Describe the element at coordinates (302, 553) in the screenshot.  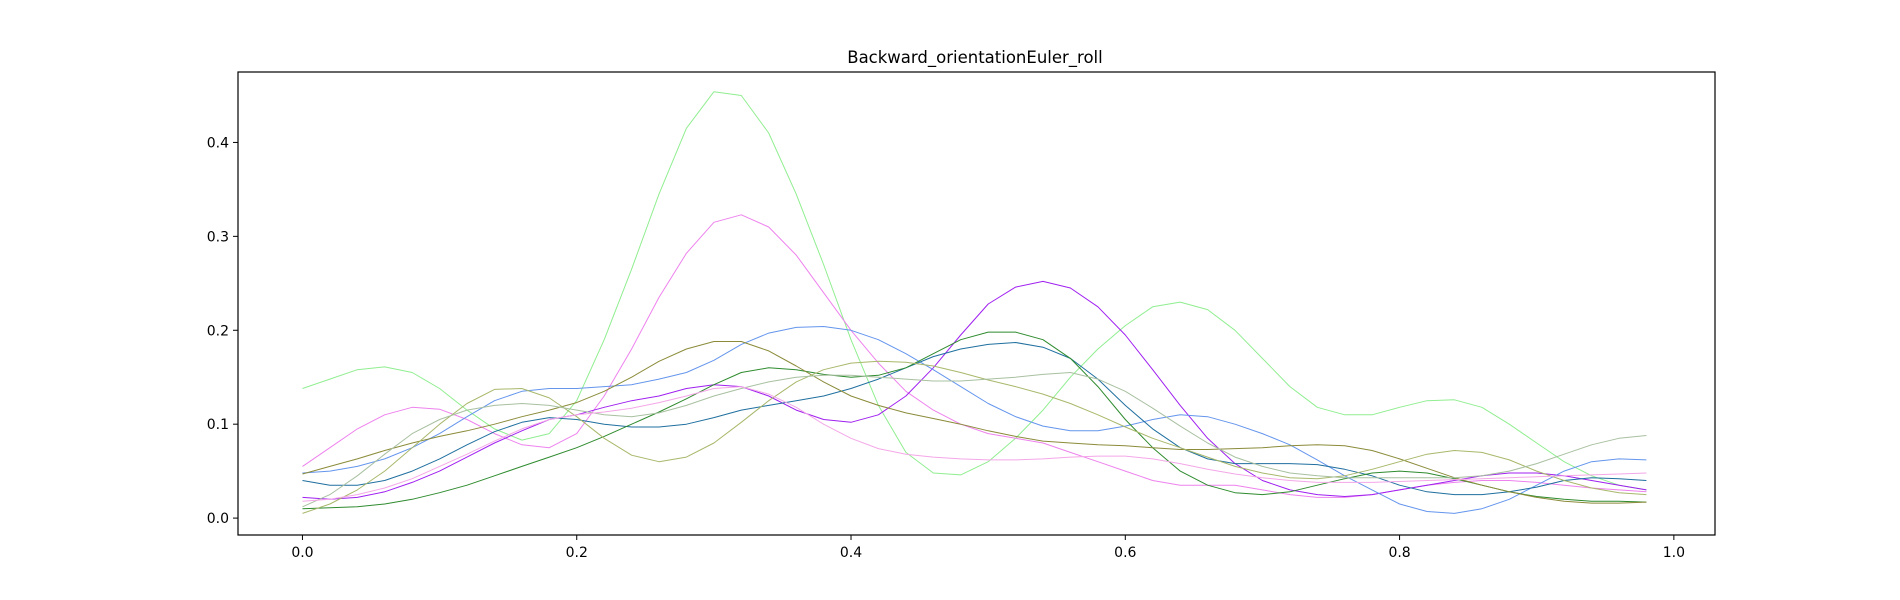
I see `x-tick-label: 0.0` at that location.